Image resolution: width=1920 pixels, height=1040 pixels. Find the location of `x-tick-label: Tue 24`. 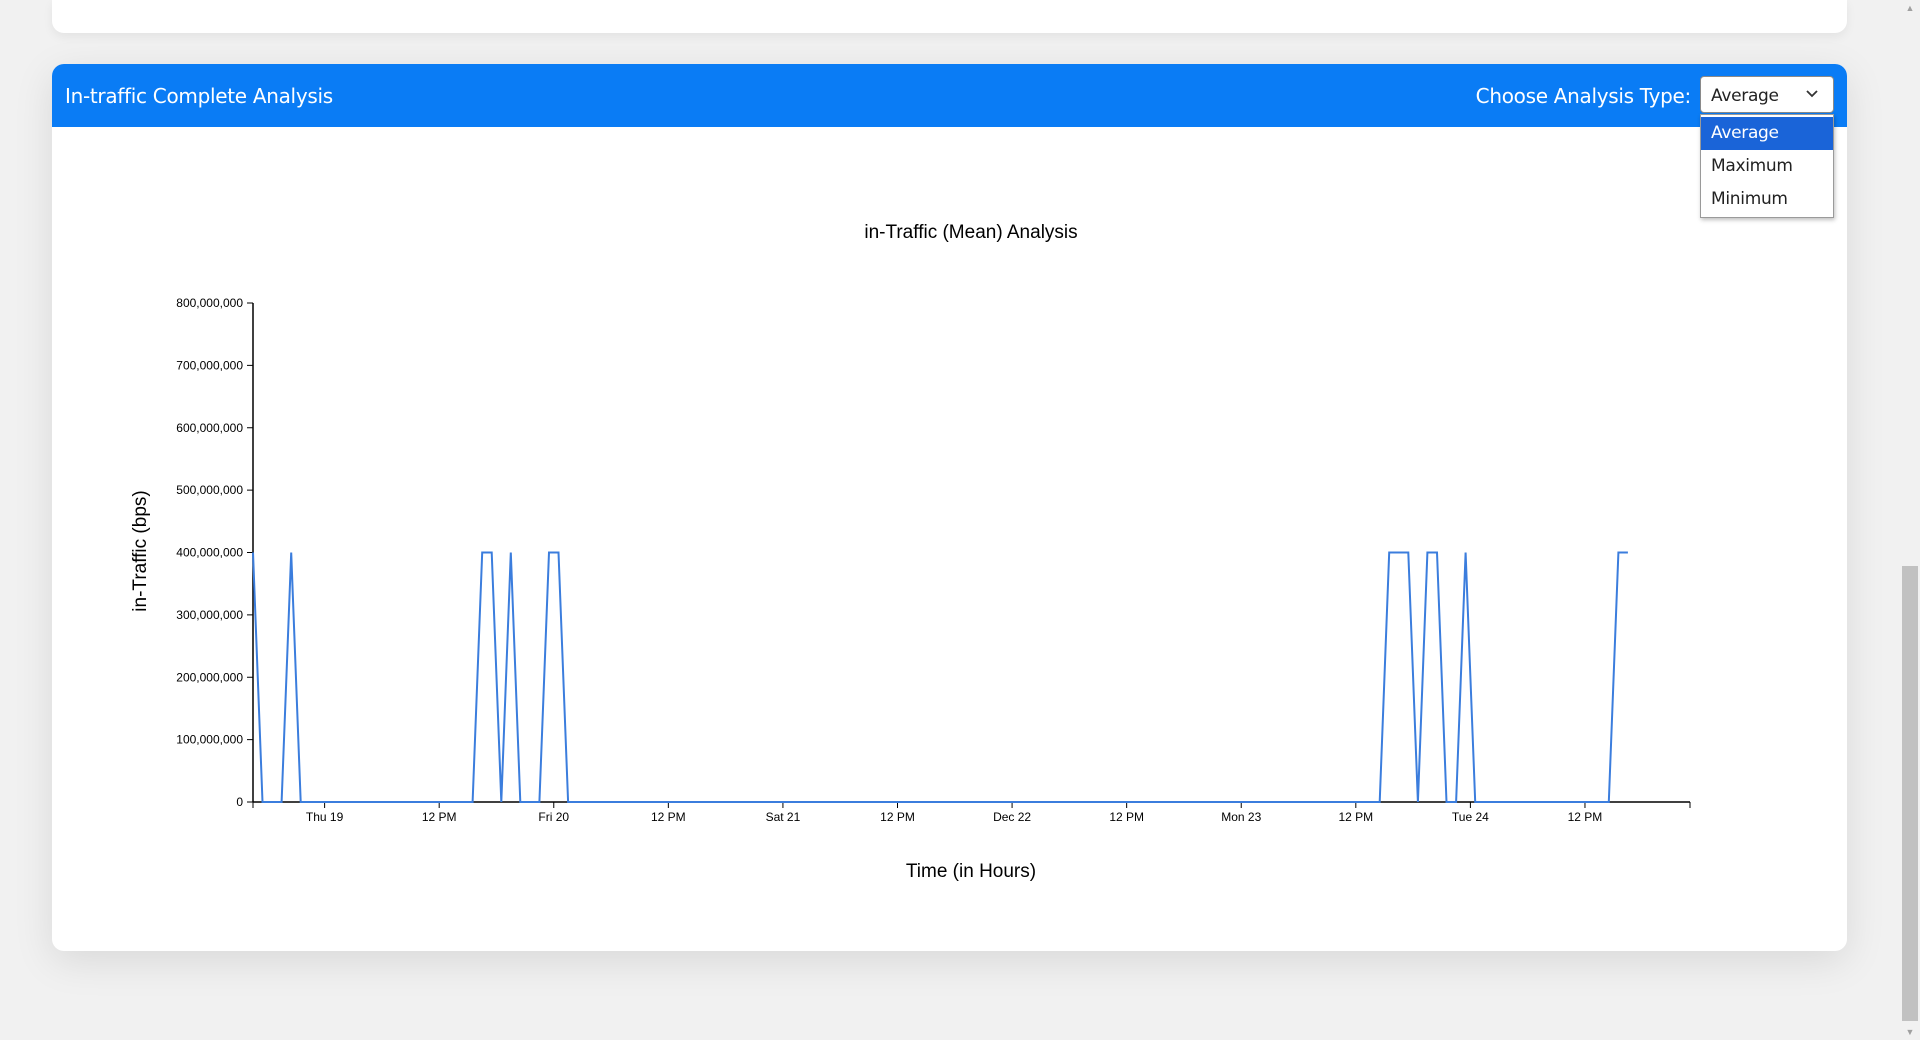

x-tick-label: Tue 24 is located at coordinates (1470, 817).